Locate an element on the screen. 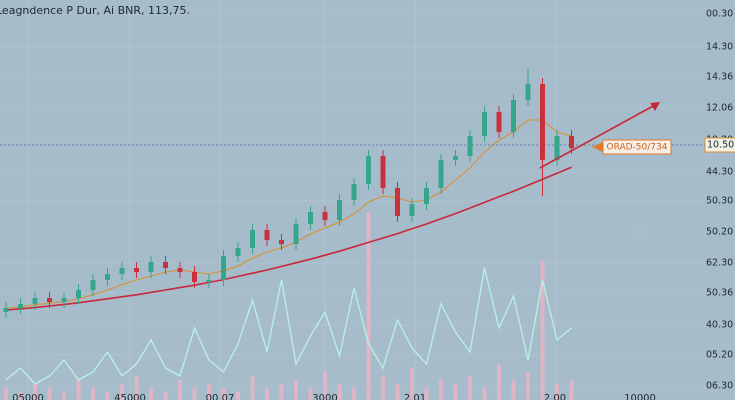 The height and width of the screenshot is (400, 735). x-label: 45000 is located at coordinates (130, 396).